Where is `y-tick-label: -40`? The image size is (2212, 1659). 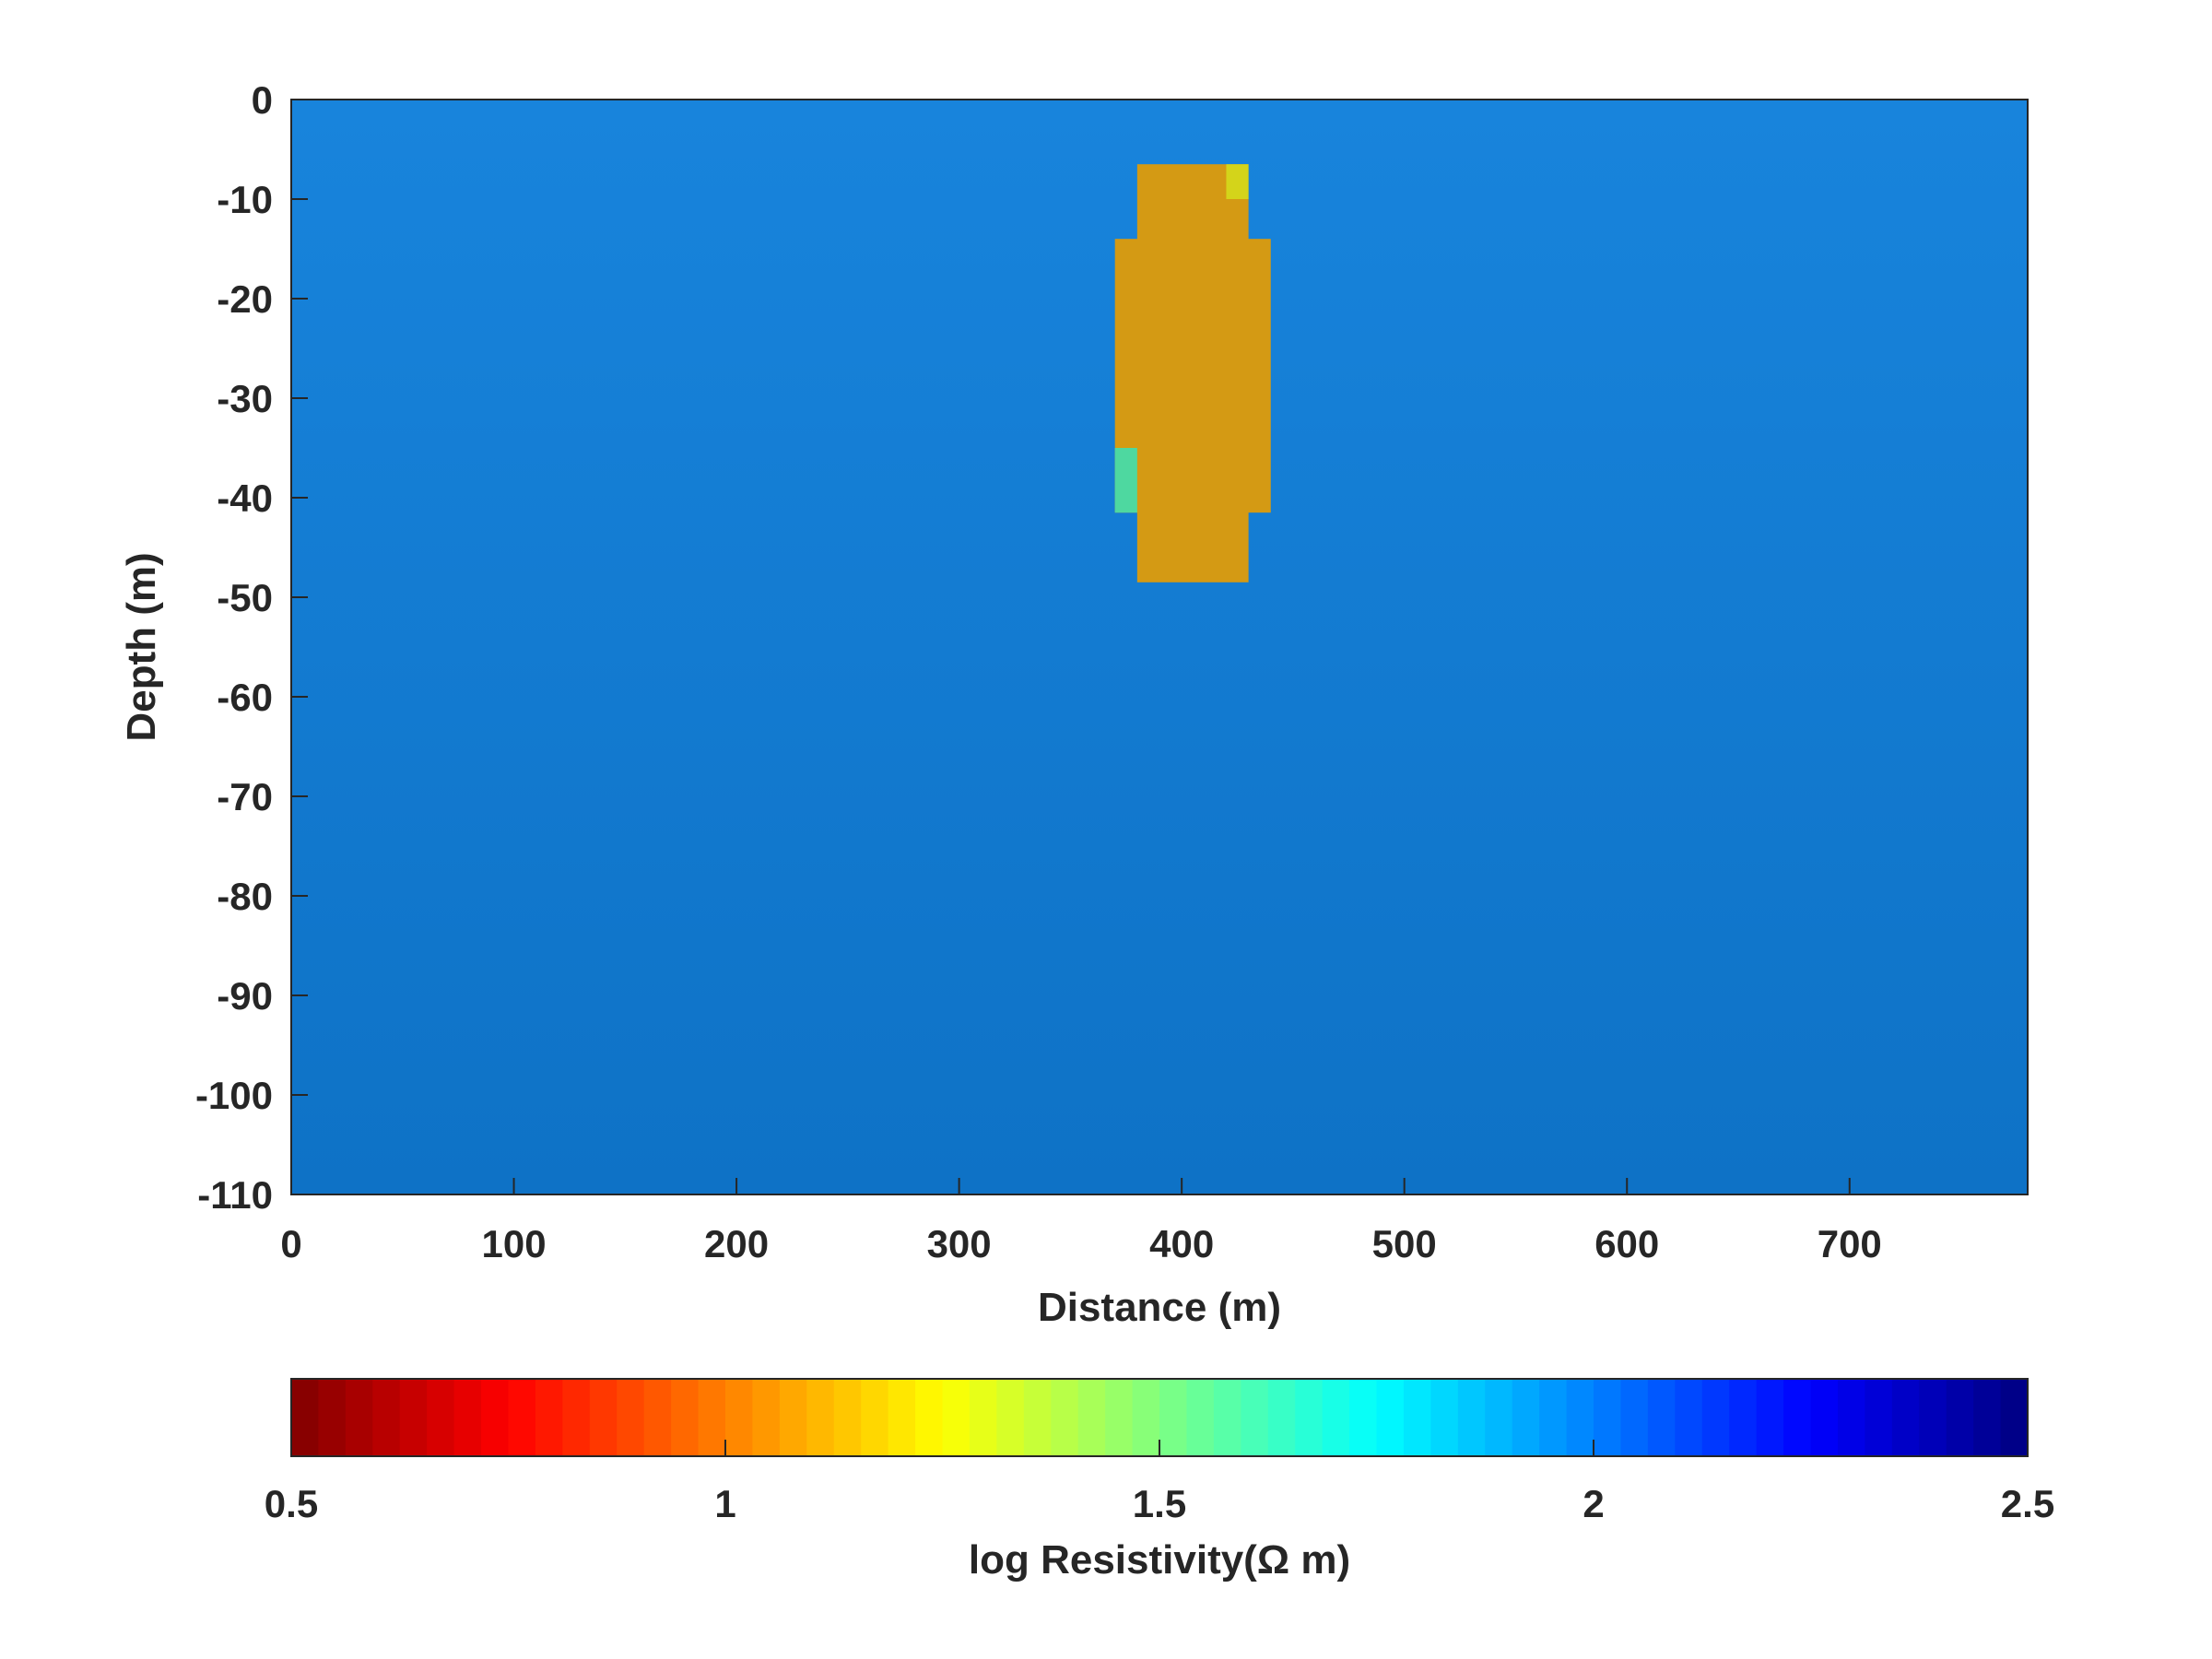 y-tick-label: -40 is located at coordinates (245, 498).